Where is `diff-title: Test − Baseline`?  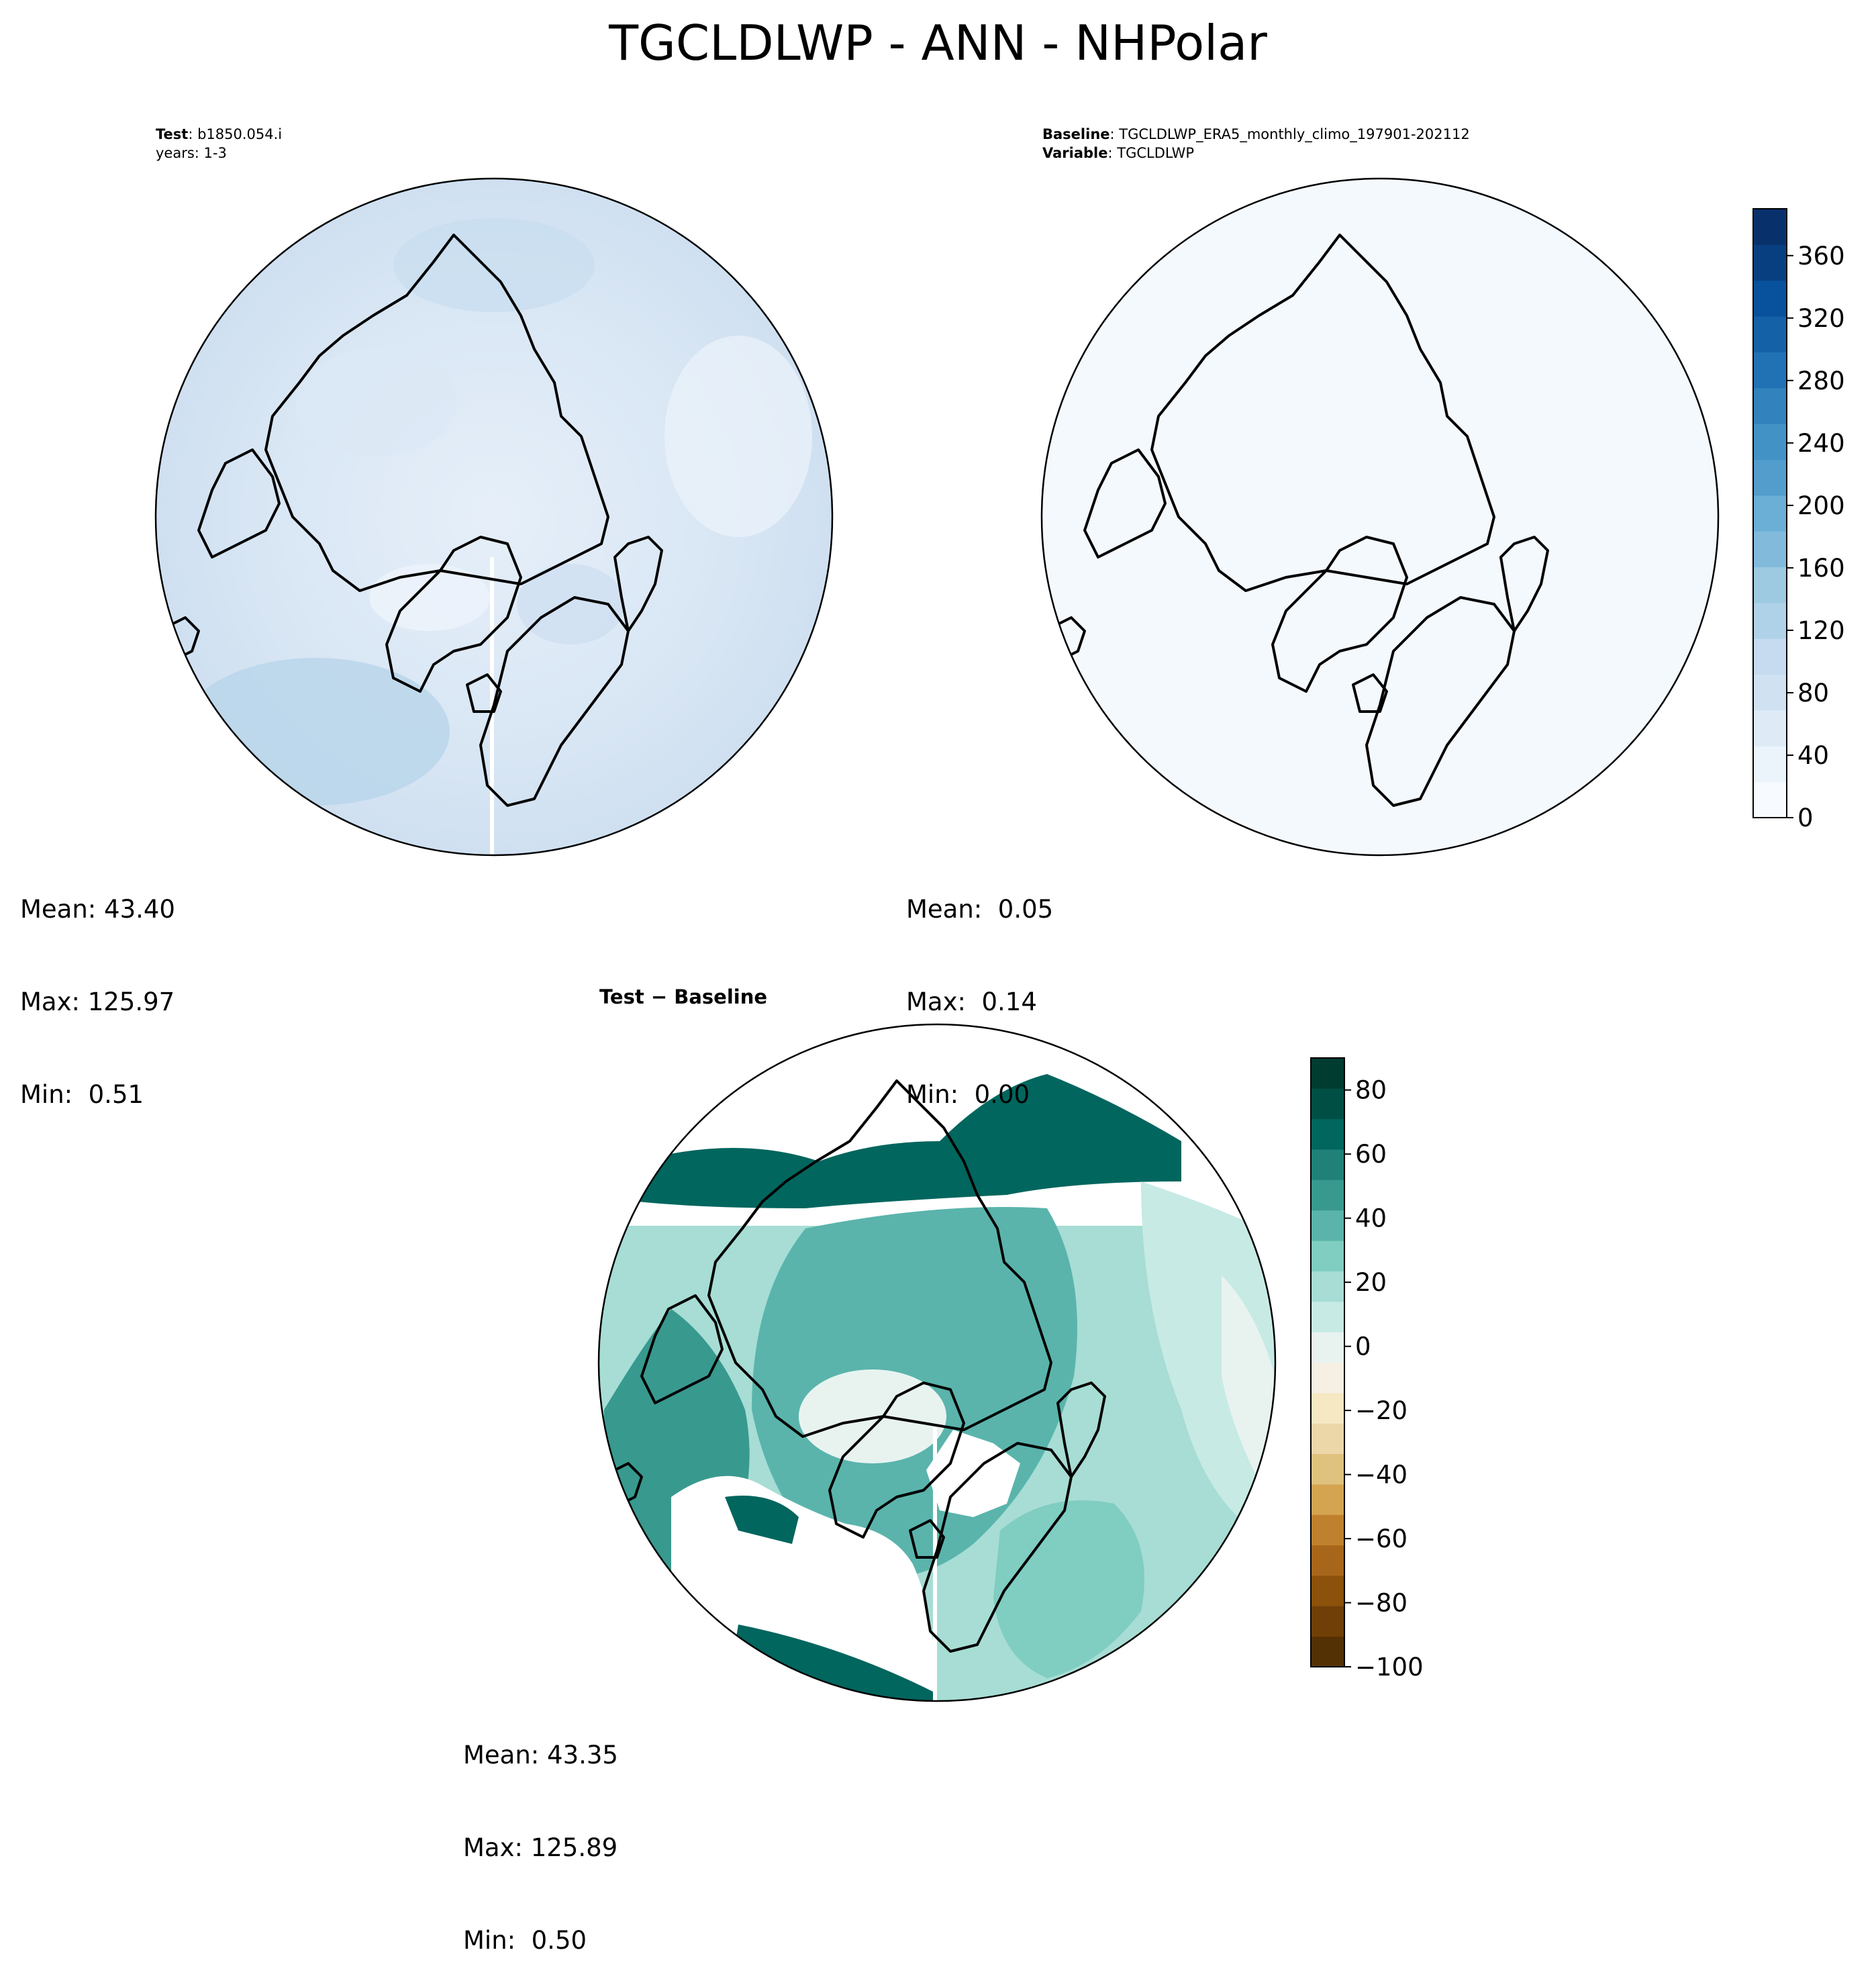 diff-title: Test − Baseline is located at coordinates (683, 997).